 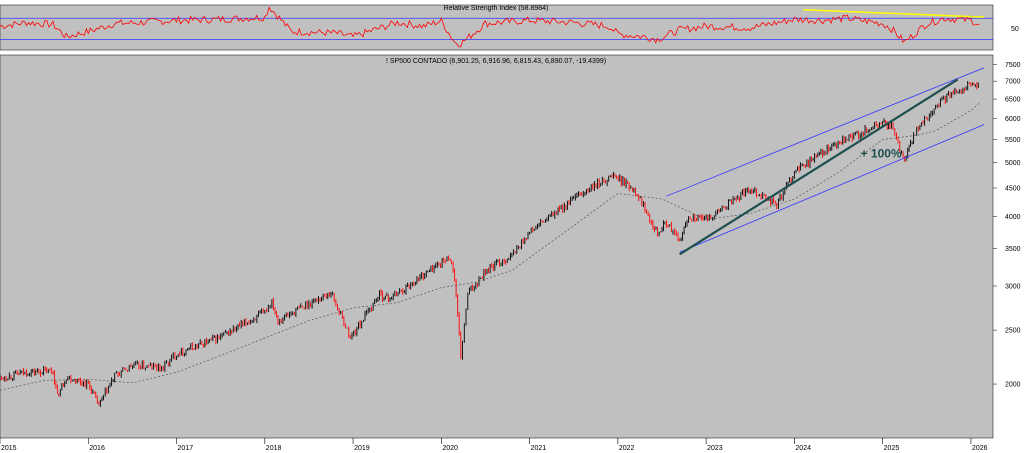 I want to click on rsi-trendline, so click(x=894, y=13).